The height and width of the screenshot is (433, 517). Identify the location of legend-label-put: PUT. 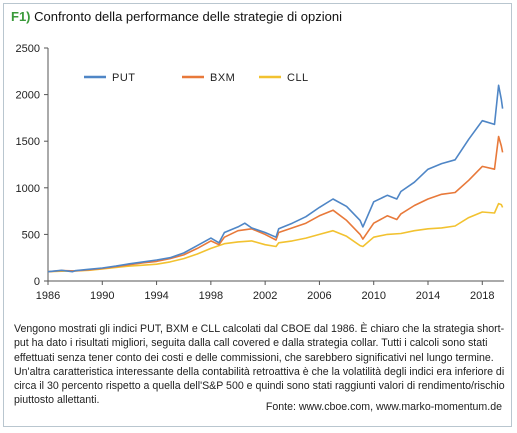
(124, 78).